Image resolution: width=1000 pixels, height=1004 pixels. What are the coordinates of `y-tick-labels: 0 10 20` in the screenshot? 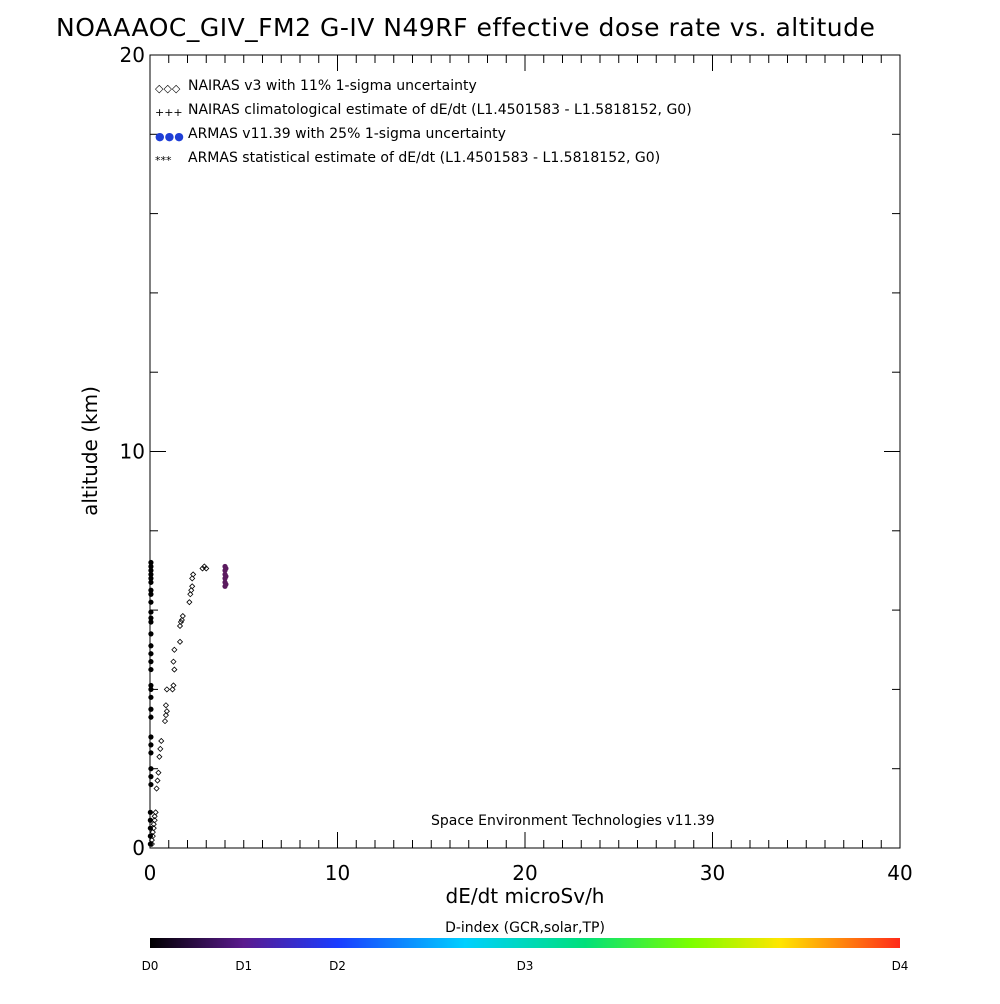 It's located at (132, 451).